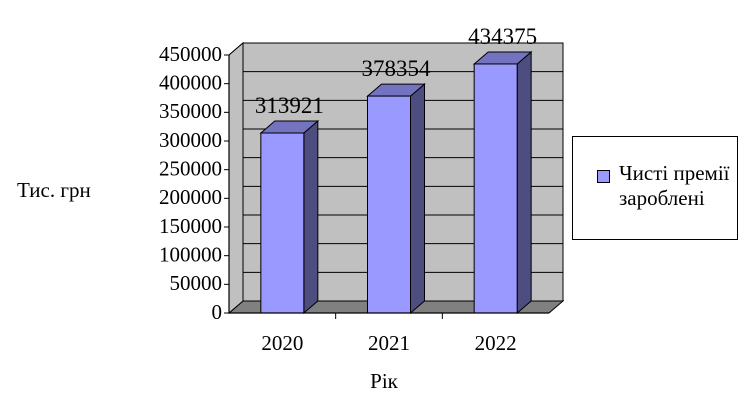 The height and width of the screenshot is (403, 741). I want to click on data-label: 378354, so click(397, 68).